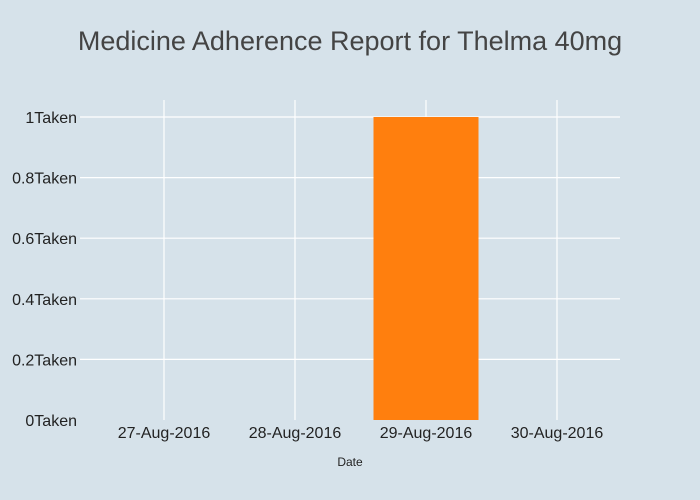 The width and height of the screenshot is (700, 500). I want to click on x-tick-label: 27-Aug-2016, so click(164, 433).